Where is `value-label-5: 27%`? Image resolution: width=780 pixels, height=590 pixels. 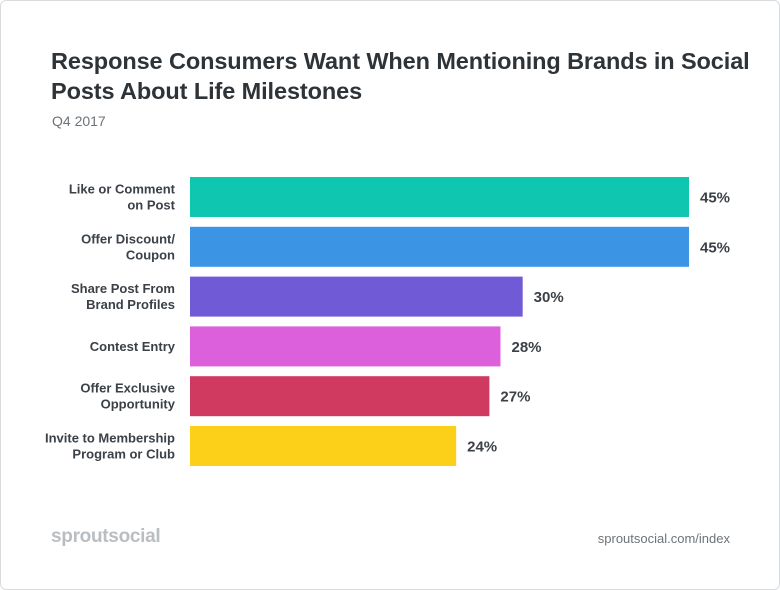
value-label-5: 27% is located at coordinates (515, 397).